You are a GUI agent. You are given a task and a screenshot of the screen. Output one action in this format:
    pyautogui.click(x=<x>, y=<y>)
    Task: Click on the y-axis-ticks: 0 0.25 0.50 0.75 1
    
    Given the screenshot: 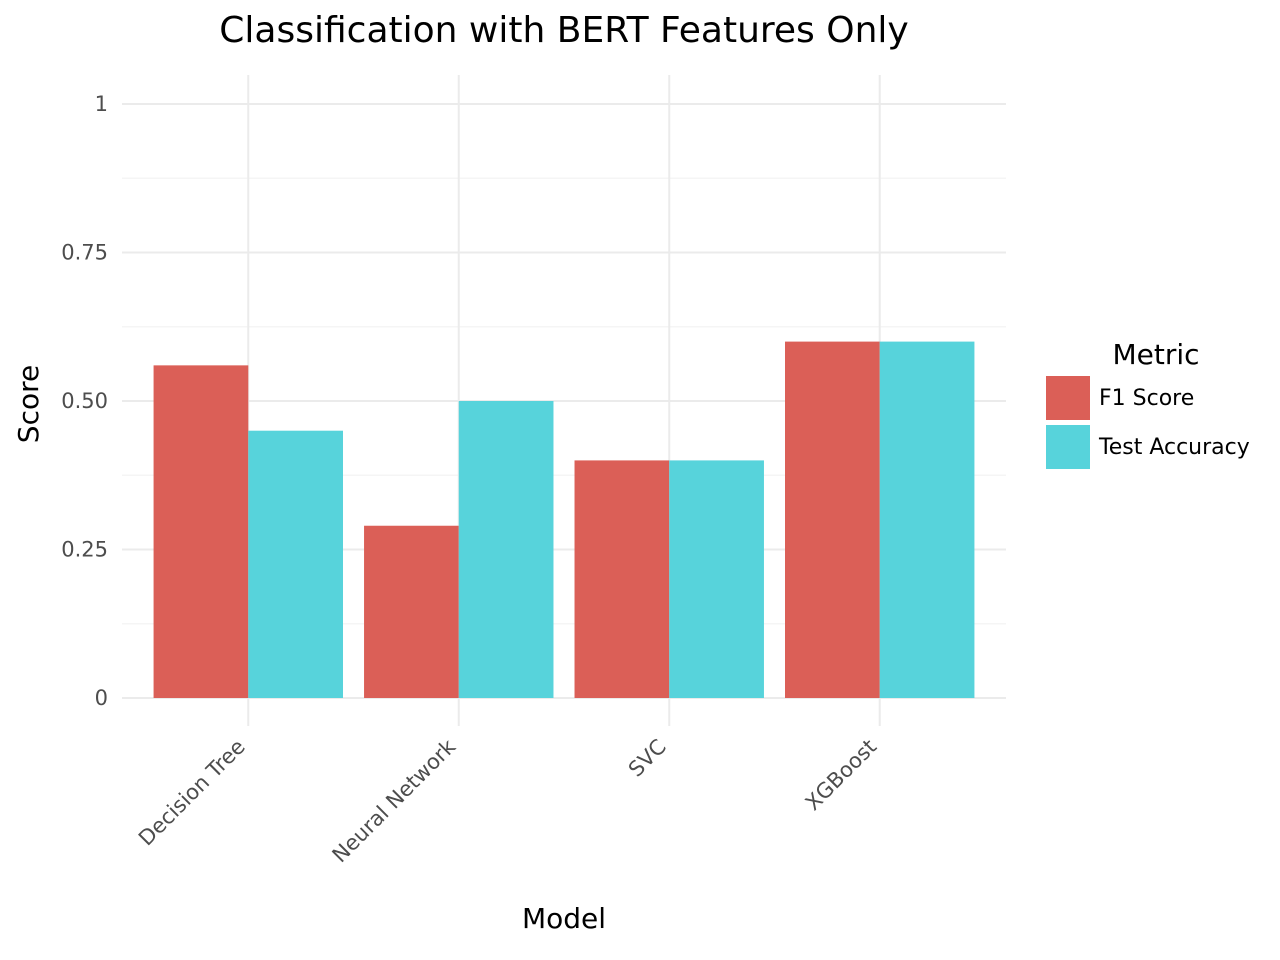 What is the action you would take?
    pyautogui.click(x=84, y=401)
    